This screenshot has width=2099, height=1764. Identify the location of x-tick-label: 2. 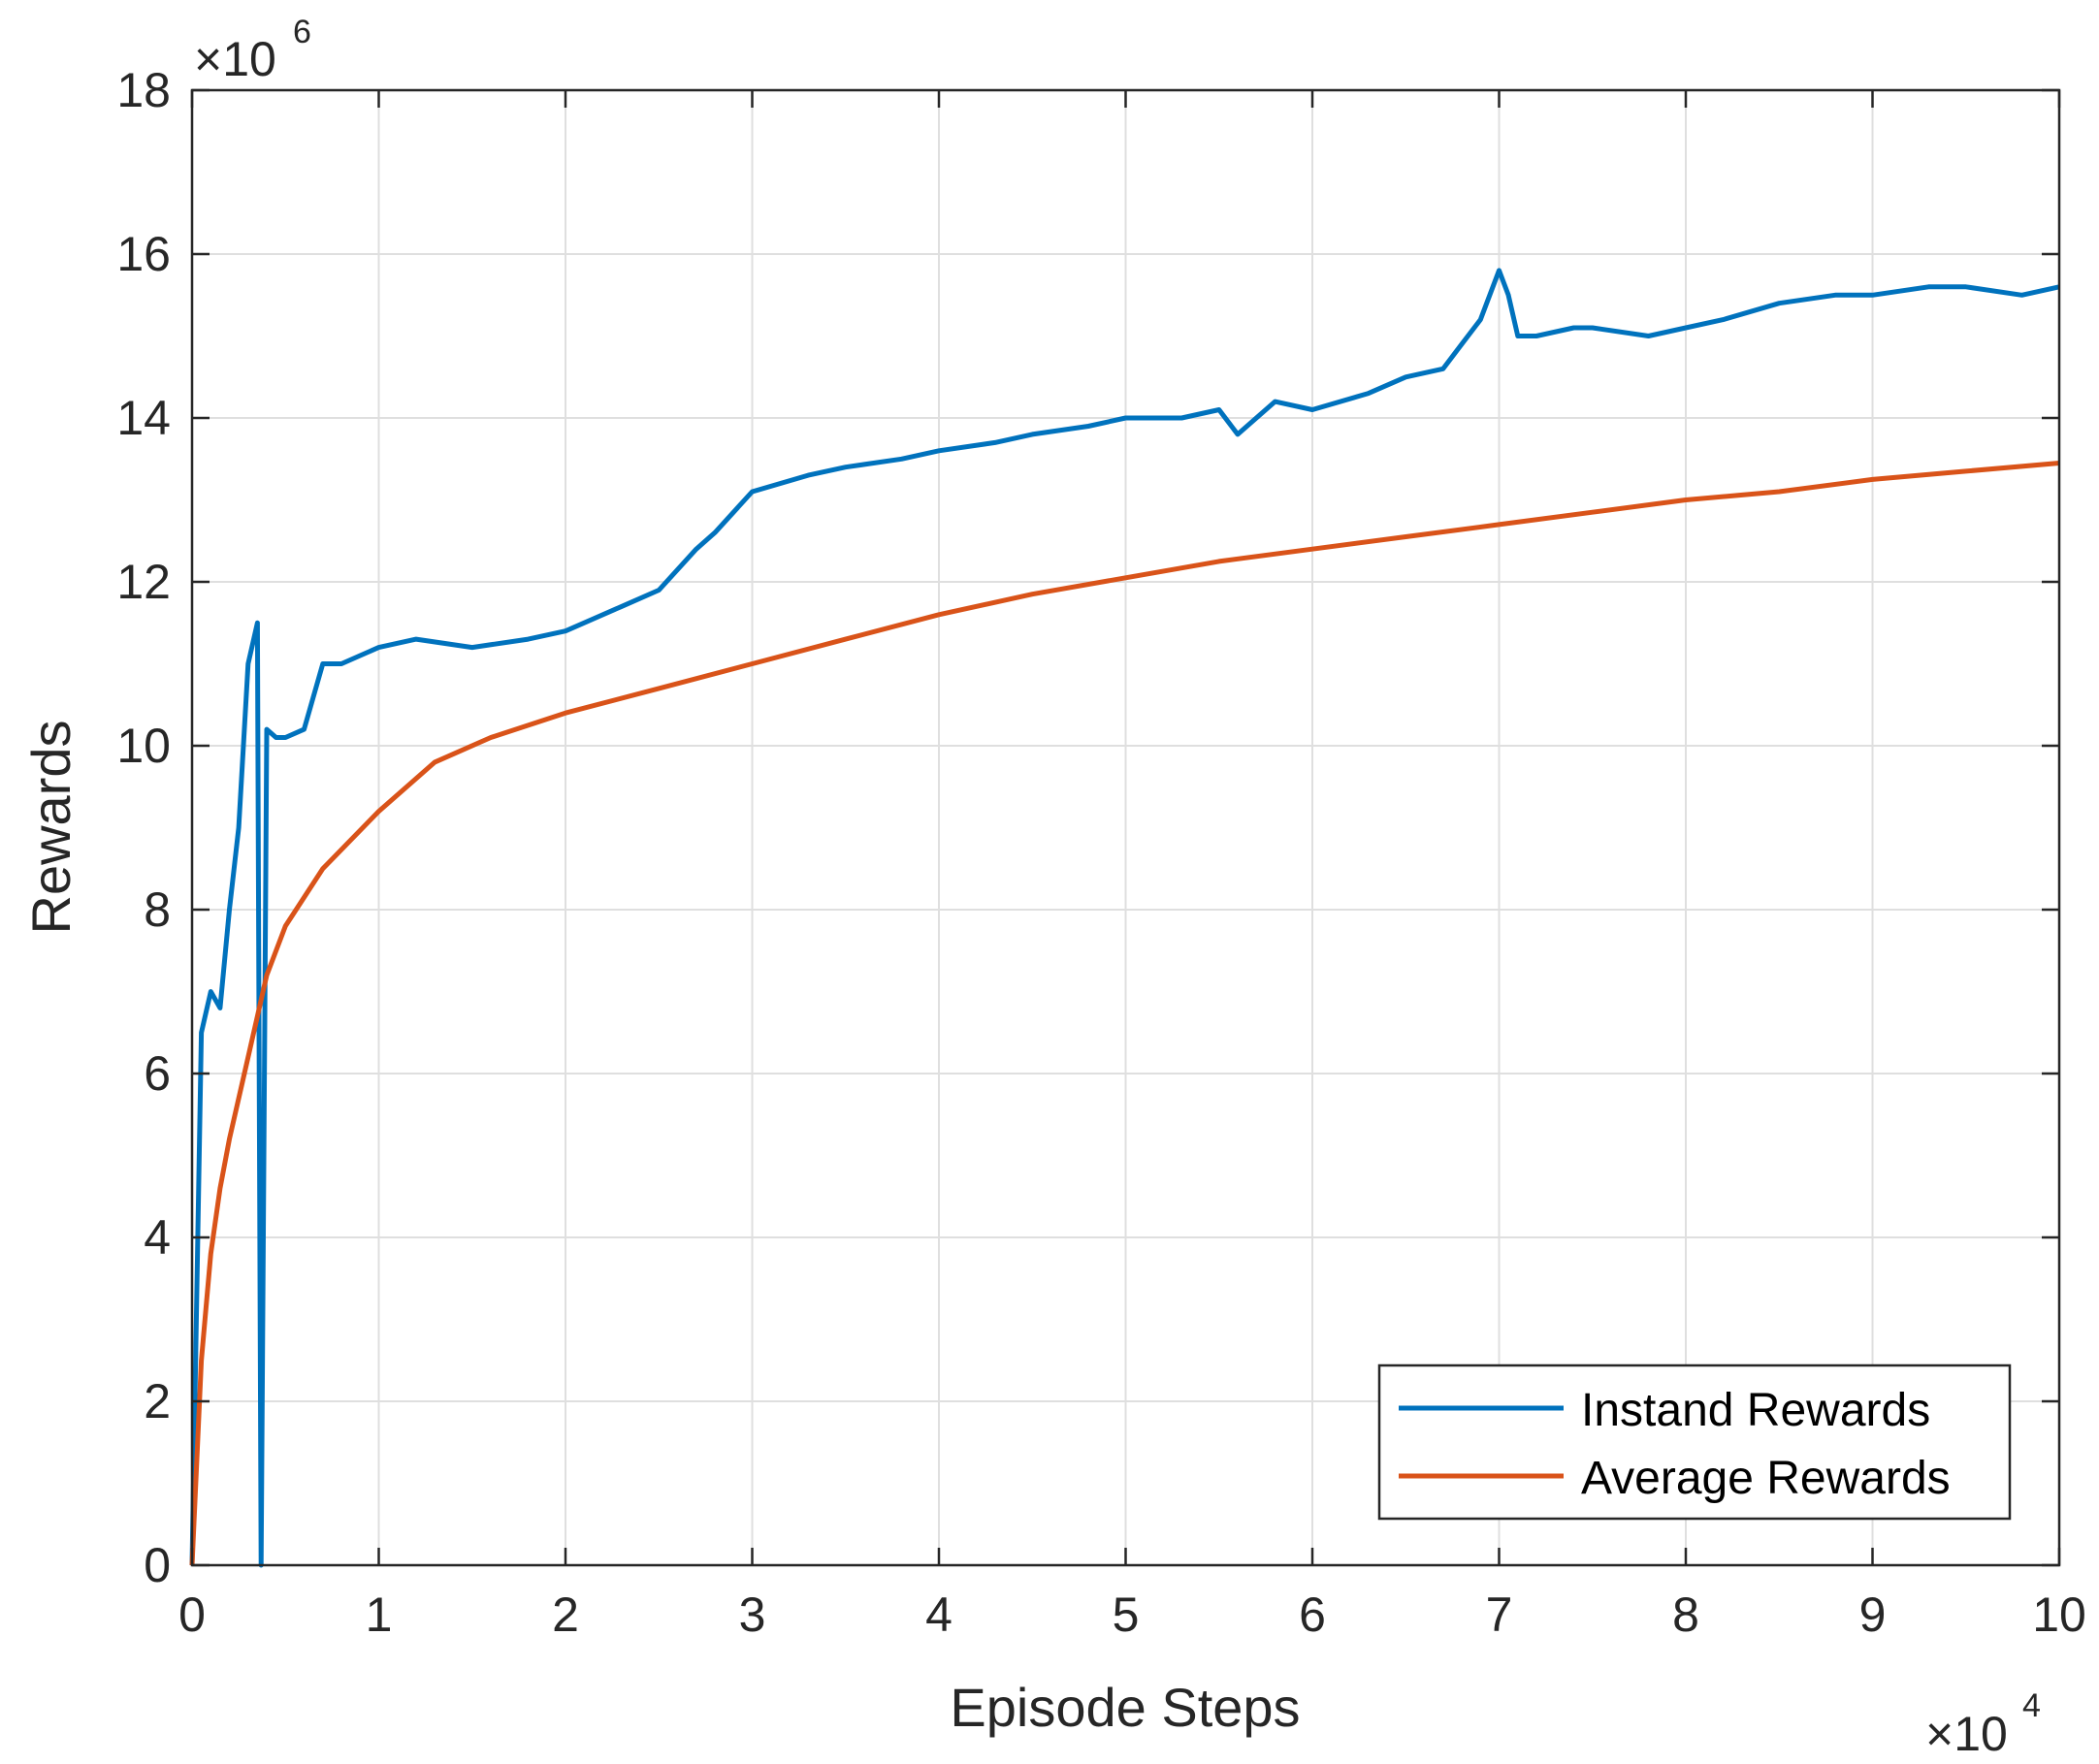
(565, 1615).